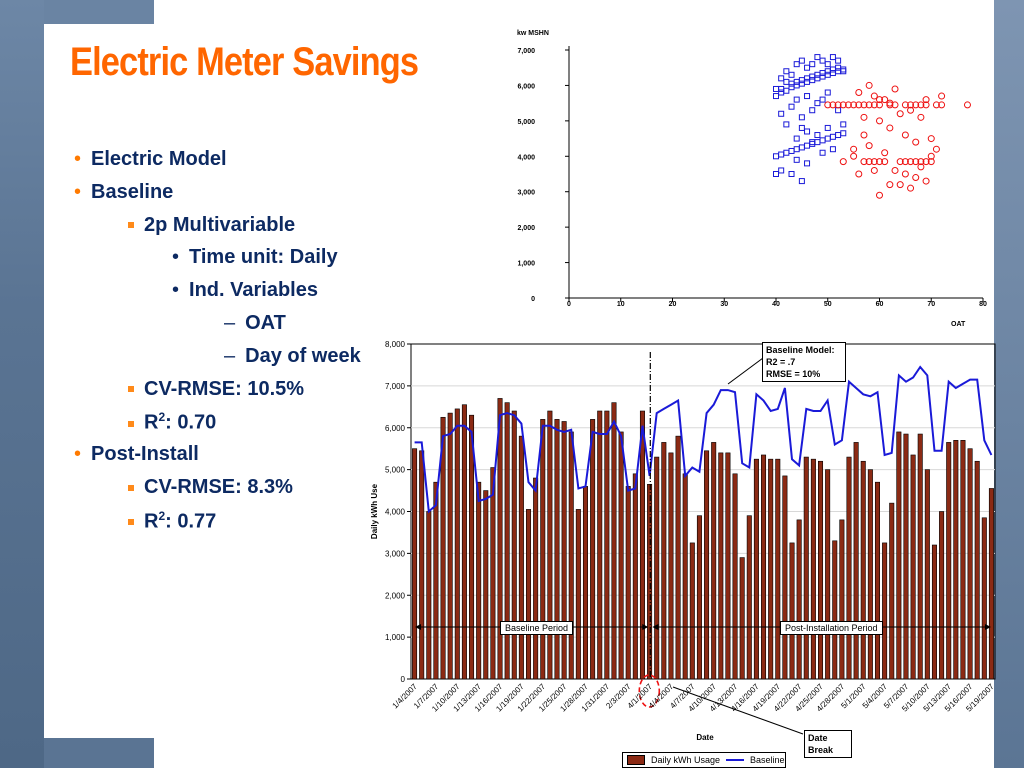  Describe the element at coordinates (533, 33) in the screenshot. I see `scatter-y-label: kw MSHN` at that location.